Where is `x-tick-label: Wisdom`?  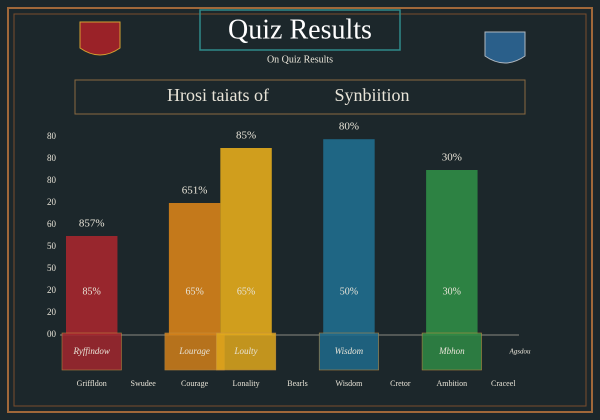 x-tick-label: Wisdom is located at coordinates (350, 383).